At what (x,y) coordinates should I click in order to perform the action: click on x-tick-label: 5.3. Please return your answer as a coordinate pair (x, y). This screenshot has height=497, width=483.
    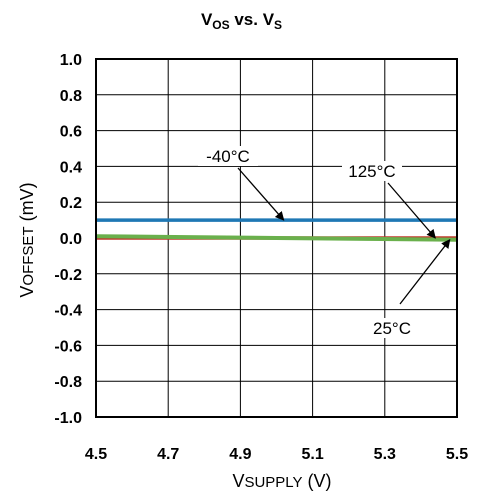
    Looking at the image, I should click on (385, 454).